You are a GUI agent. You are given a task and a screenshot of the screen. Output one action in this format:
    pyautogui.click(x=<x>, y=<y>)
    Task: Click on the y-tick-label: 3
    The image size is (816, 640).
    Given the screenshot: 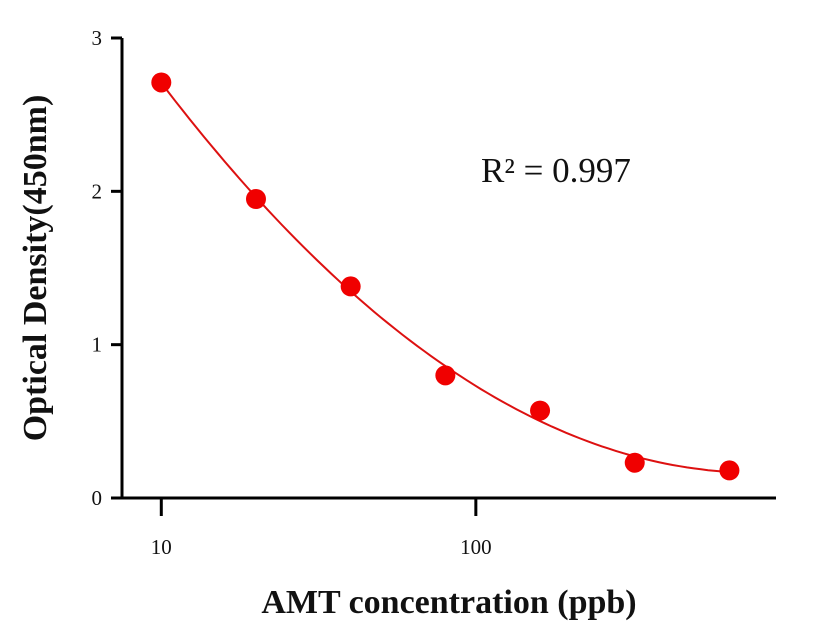 What is the action you would take?
    pyautogui.click(x=97, y=38)
    